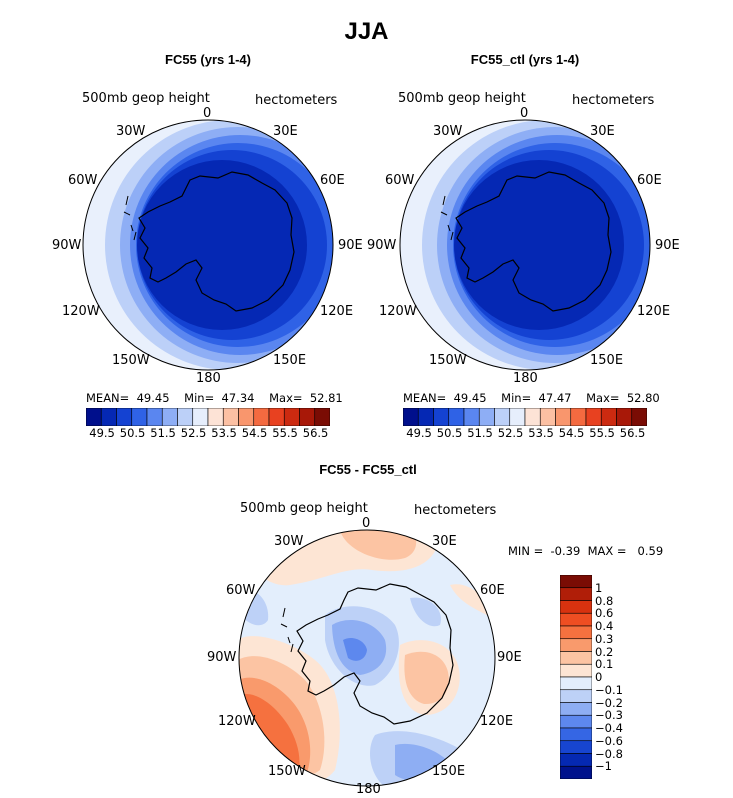 The width and height of the screenshot is (733, 798). I want to click on panel-1-colorbar-tick-label: 51.5, so click(163, 433).